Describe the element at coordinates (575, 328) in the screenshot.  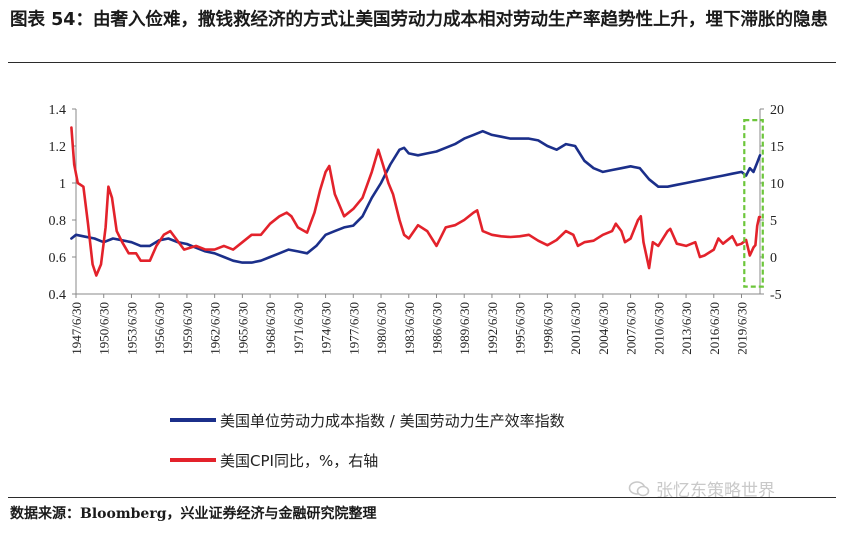
I see `x-tick-label: 2001/6/30` at that location.